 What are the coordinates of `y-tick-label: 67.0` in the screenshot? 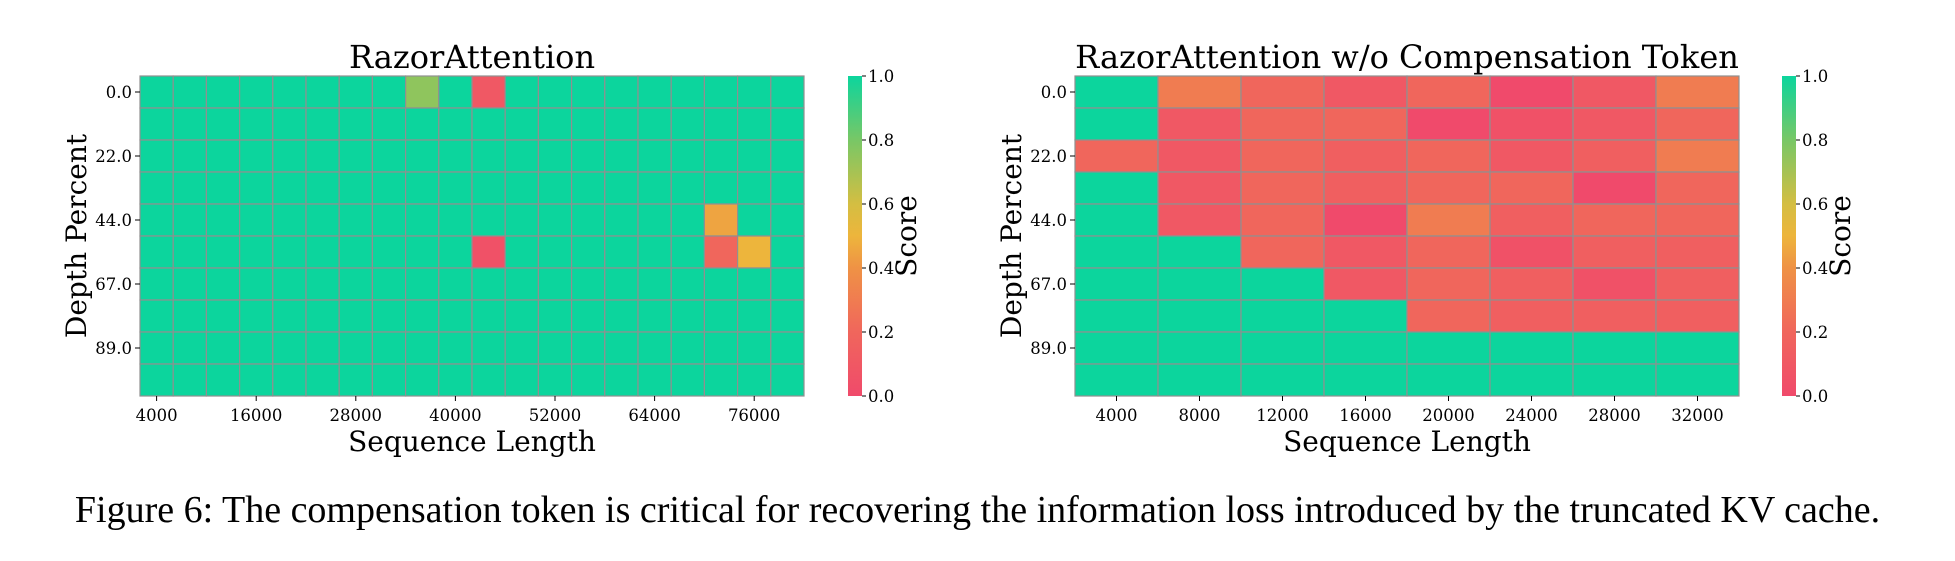 It's located at (113, 284).